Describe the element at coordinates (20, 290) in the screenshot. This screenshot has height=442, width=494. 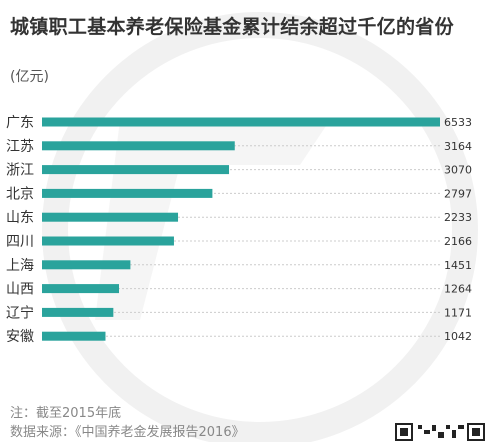
I see `category-label: 山西` at that location.